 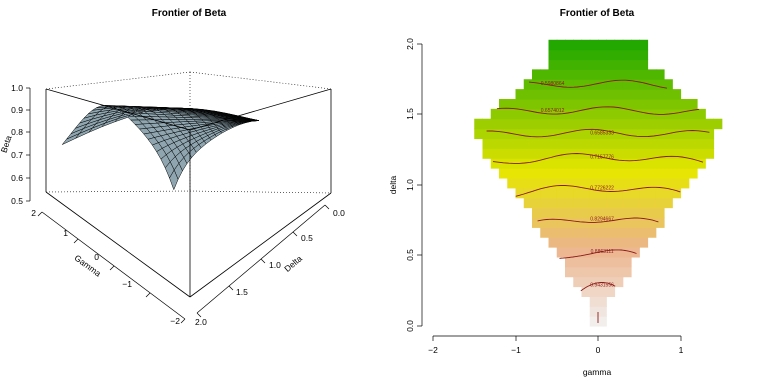 I want to click on delta-tick-label: 1.5, so click(x=242, y=292).